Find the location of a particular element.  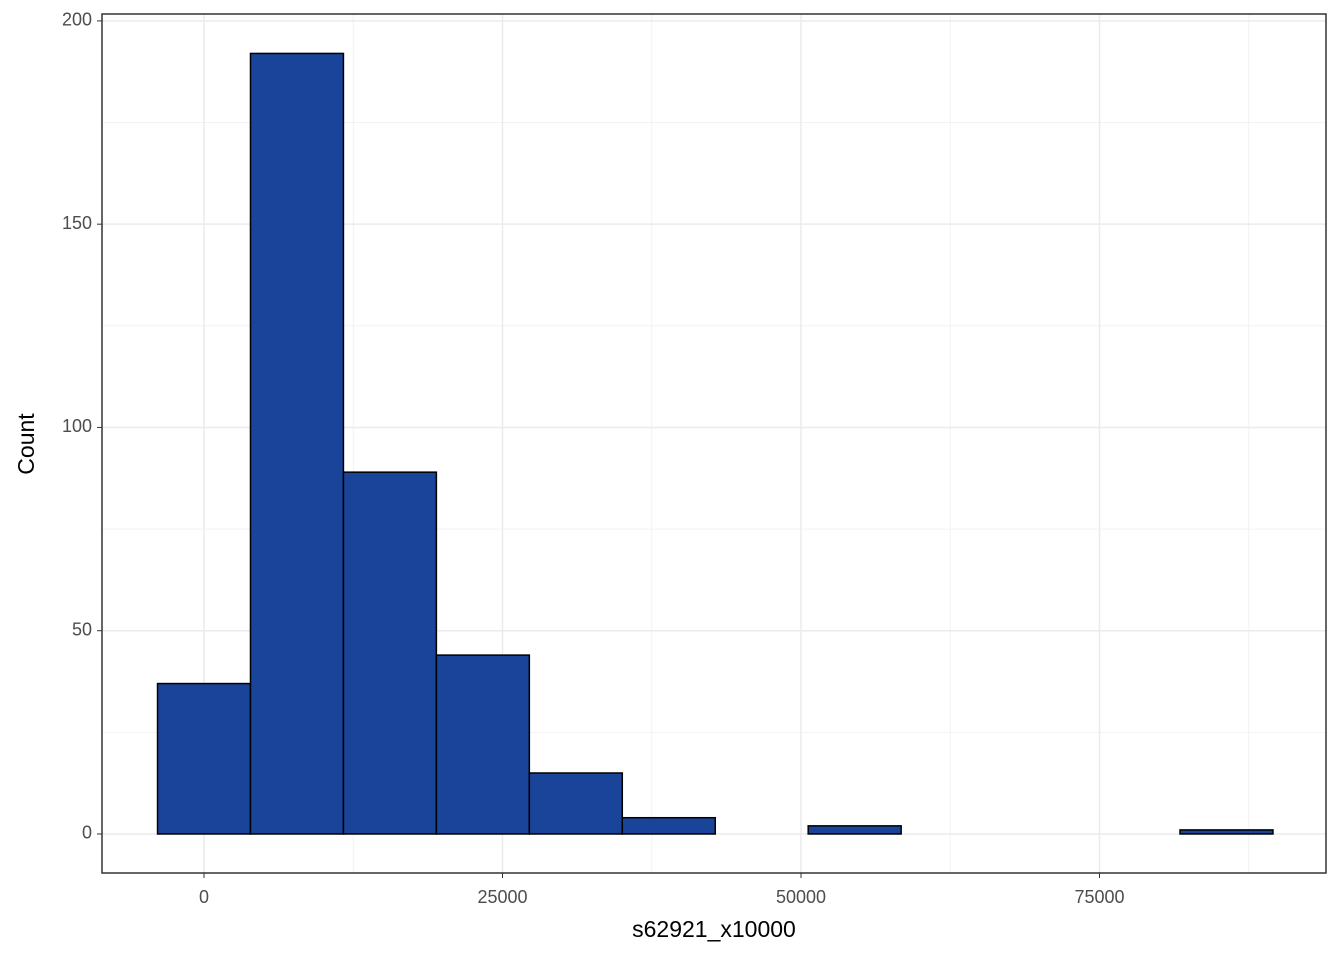

y-axis-title: Count is located at coordinates (26, 444).